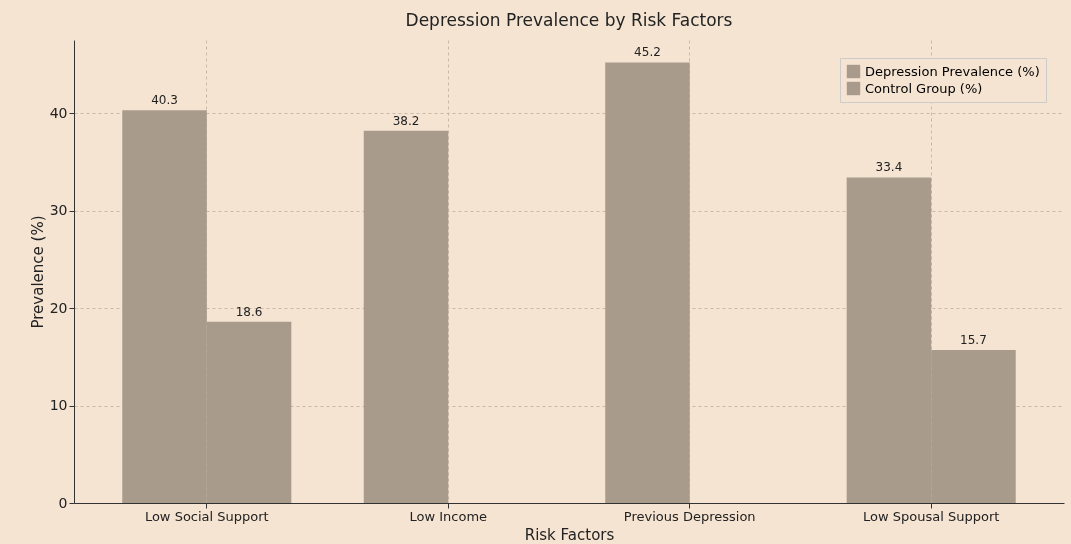  Describe the element at coordinates (569, 534) in the screenshot. I see `x-axis-title: Risk Factors` at that location.